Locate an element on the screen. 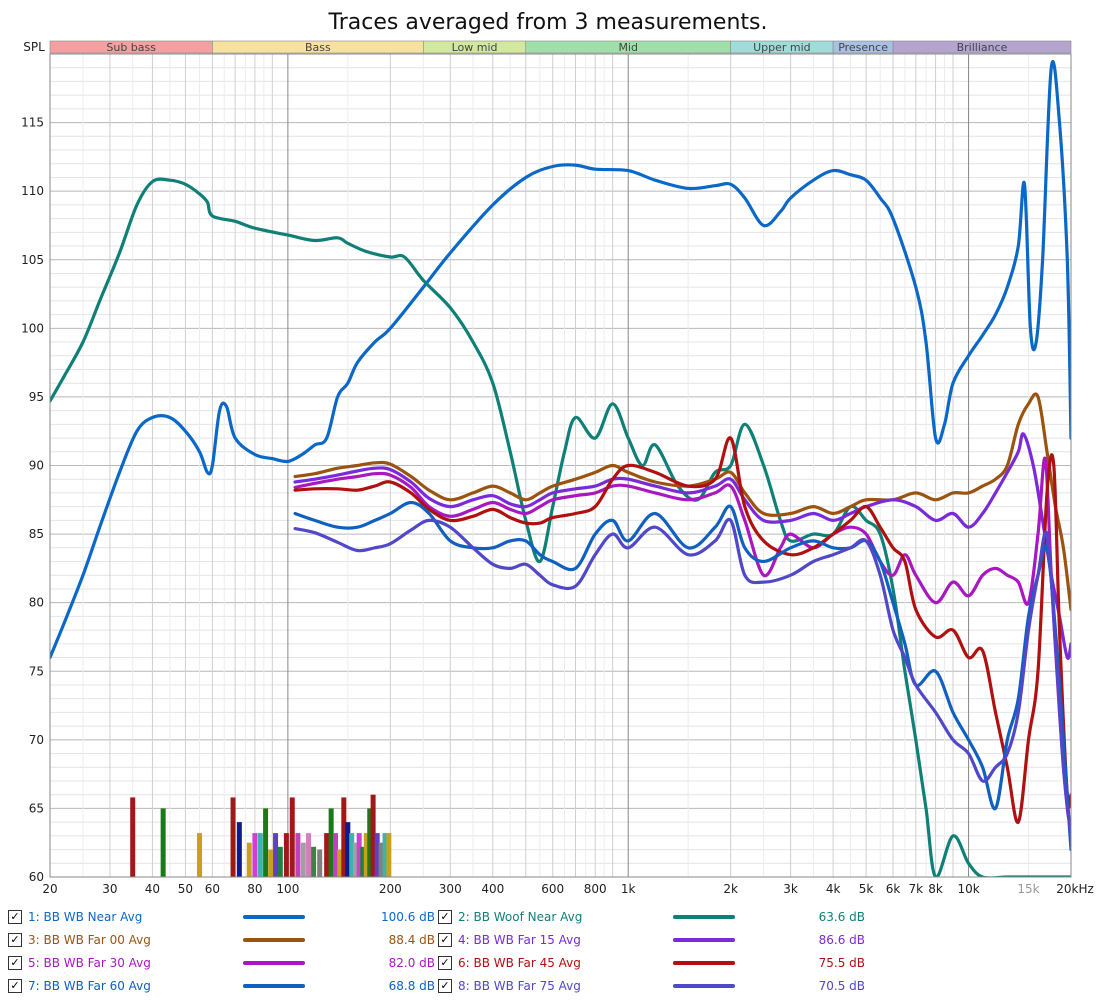  band-label-6: Brilliance is located at coordinates (982, 47).